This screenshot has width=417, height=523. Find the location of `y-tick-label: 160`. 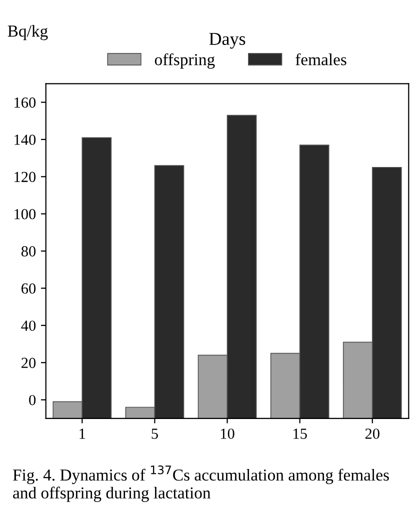

y-tick-label: 160 is located at coordinates (25, 102).